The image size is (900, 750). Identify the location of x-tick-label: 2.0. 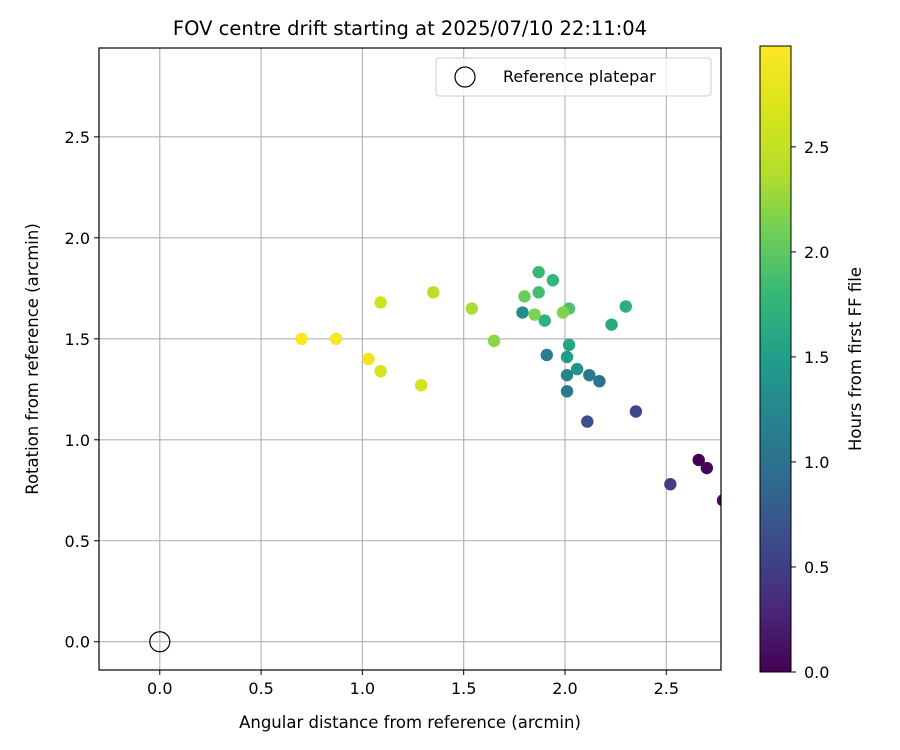
(564, 688).